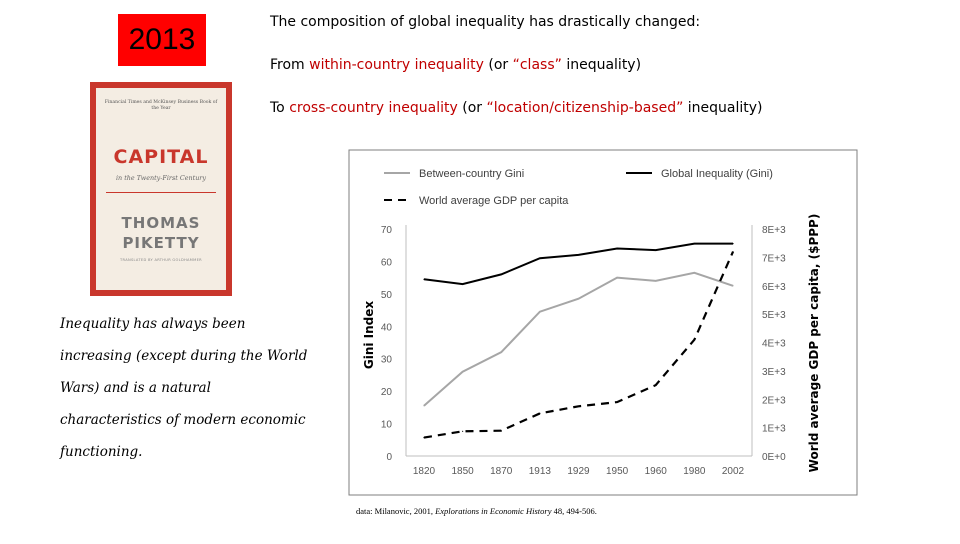 This screenshot has height=544, width=960. What do you see at coordinates (290, 65) in the screenshot?
I see `from-prefix: From` at bounding box center [290, 65].